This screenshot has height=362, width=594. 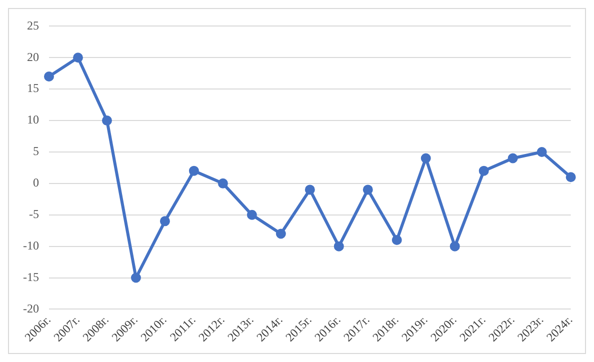 I want to click on y-tick-label: 25, so click(x=32, y=25).